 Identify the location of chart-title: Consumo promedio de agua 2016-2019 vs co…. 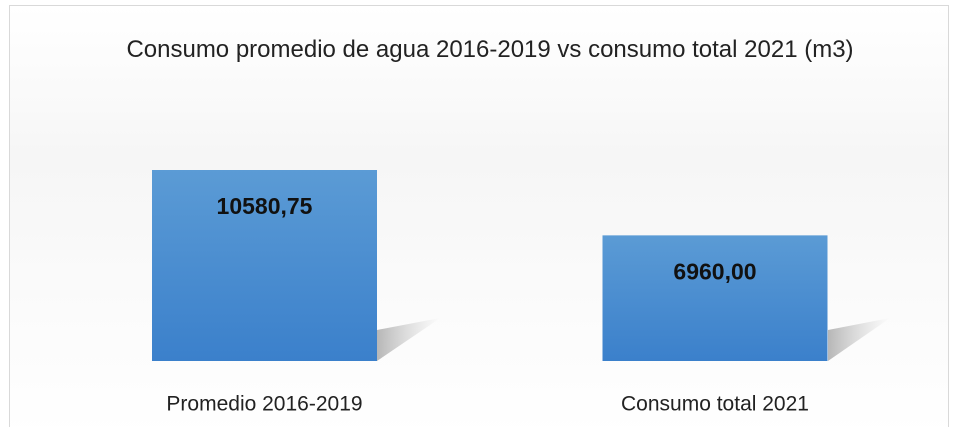
(490, 49).